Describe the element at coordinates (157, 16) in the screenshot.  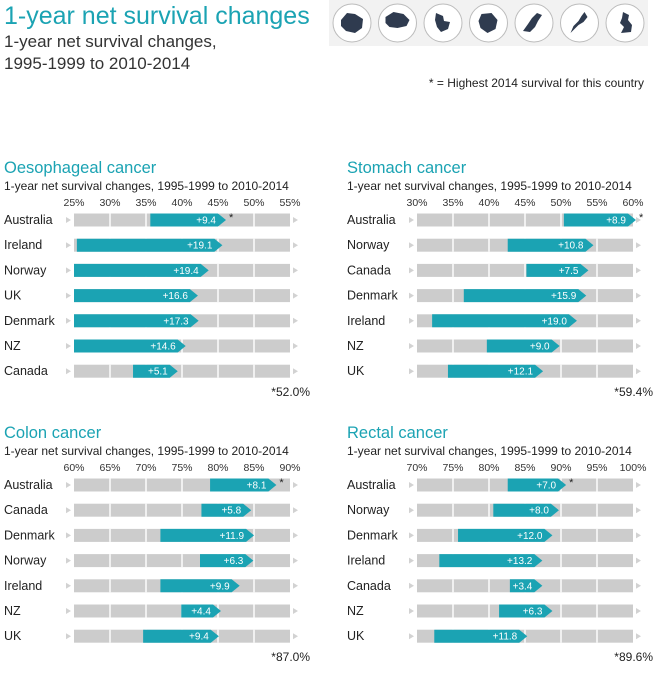
I see `main-title: 1-year net survival changes` at that location.